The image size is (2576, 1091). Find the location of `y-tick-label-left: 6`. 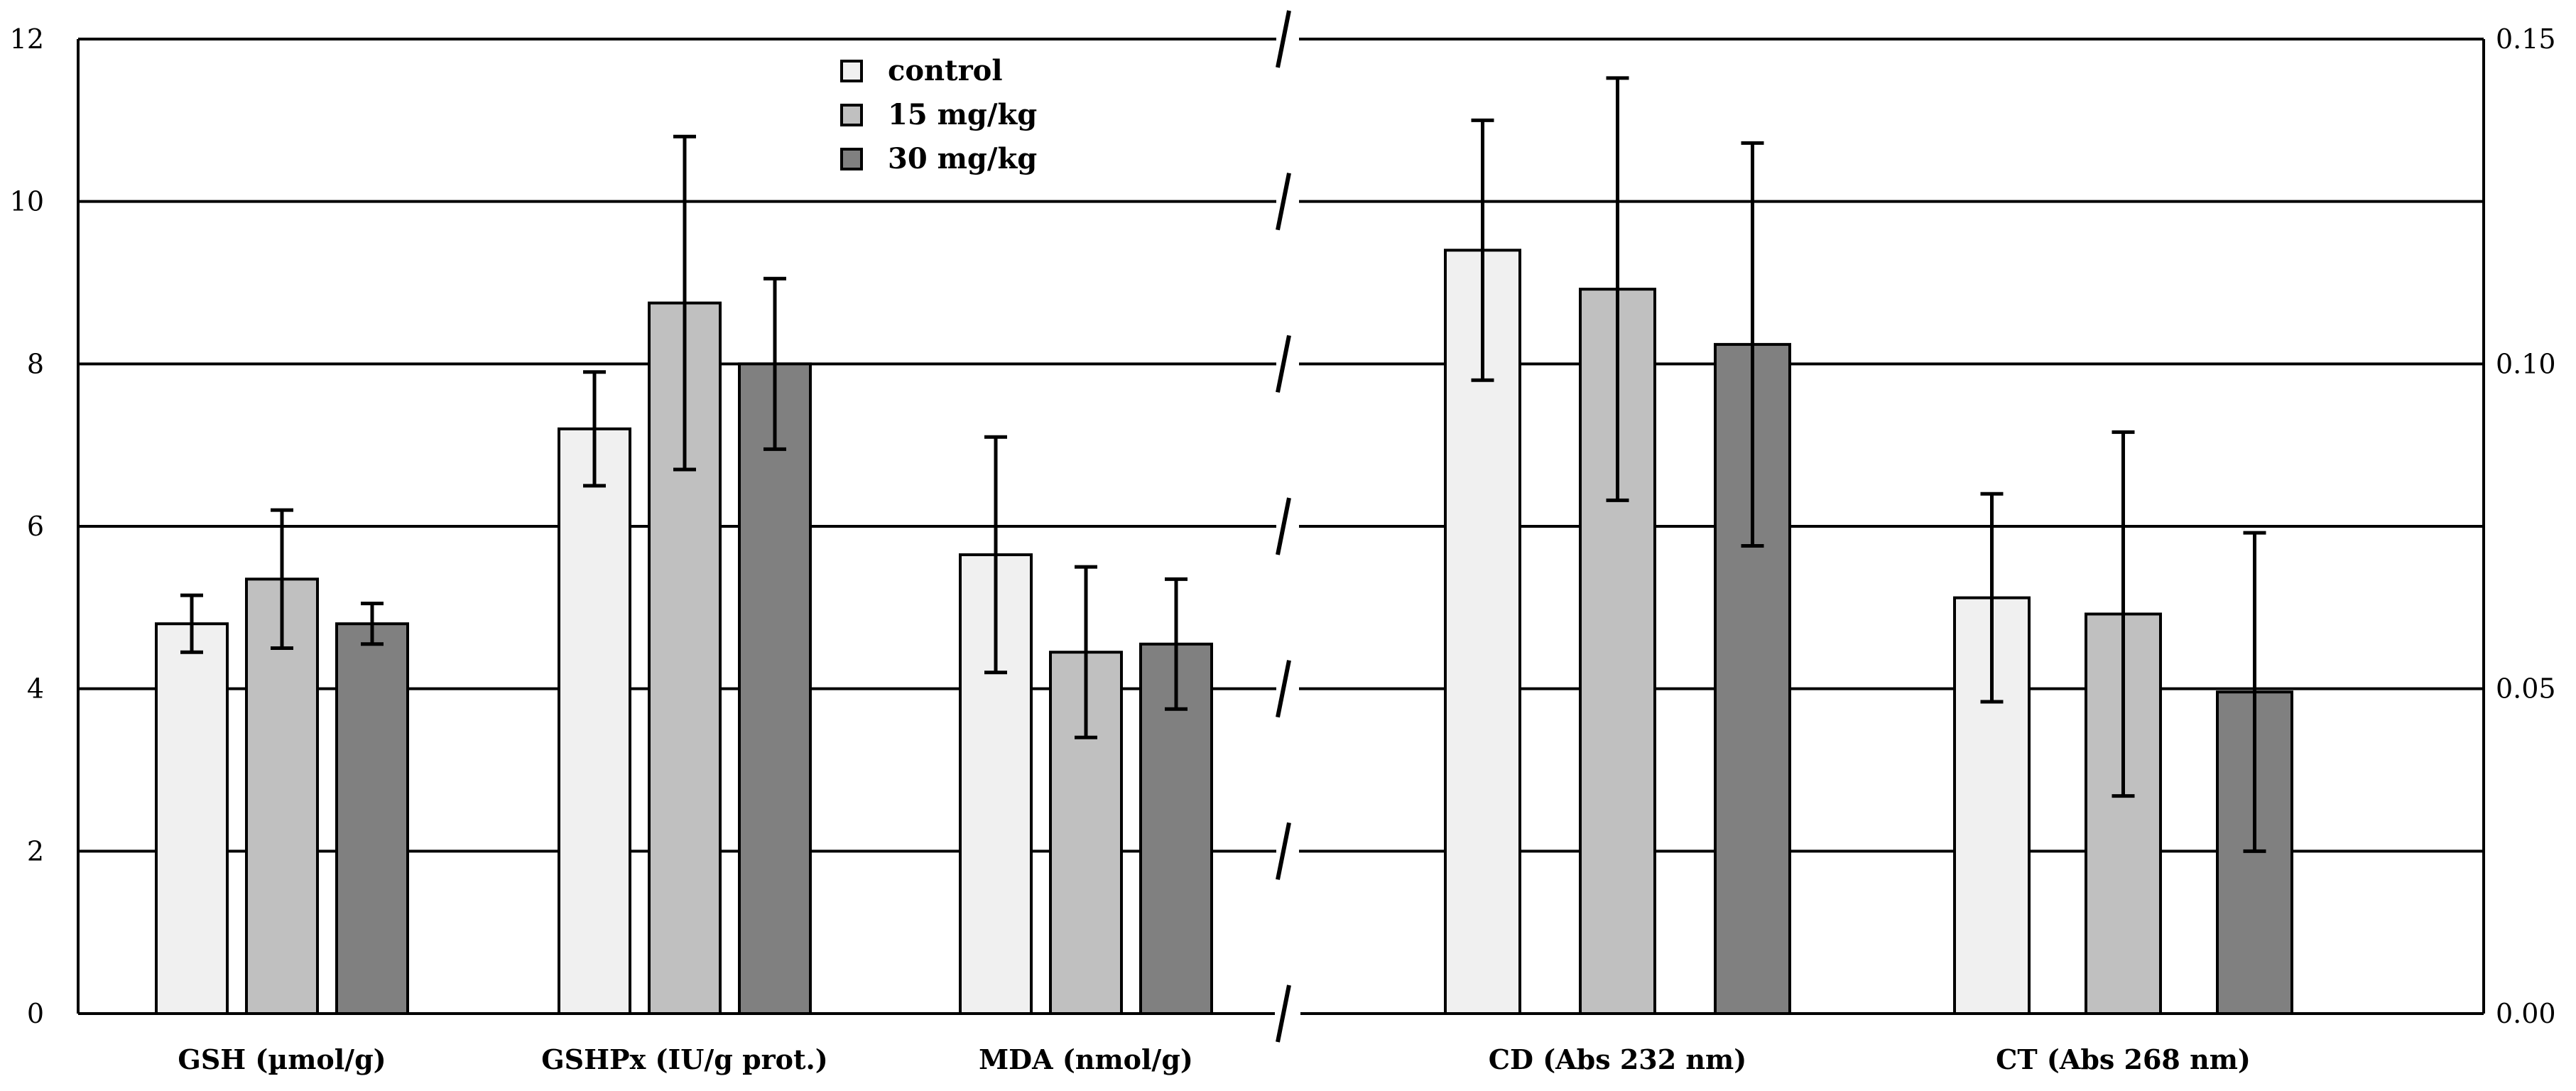

y-tick-label-left: 6 is located at coordinates (35, 526).